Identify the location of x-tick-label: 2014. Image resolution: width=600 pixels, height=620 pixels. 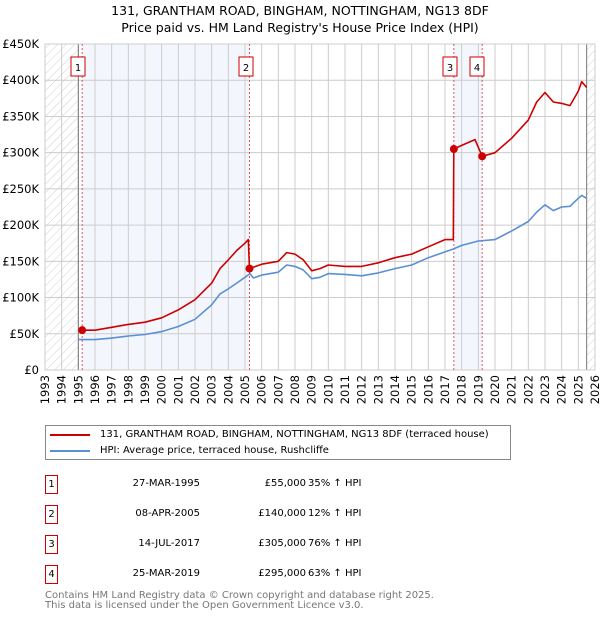
(395, 389).